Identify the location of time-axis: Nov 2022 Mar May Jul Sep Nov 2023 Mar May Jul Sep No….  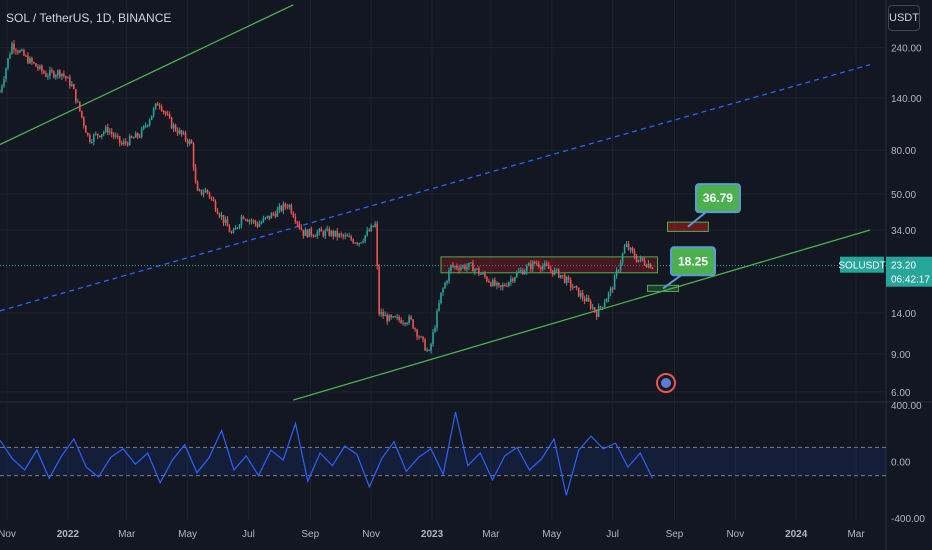
(432, 534).